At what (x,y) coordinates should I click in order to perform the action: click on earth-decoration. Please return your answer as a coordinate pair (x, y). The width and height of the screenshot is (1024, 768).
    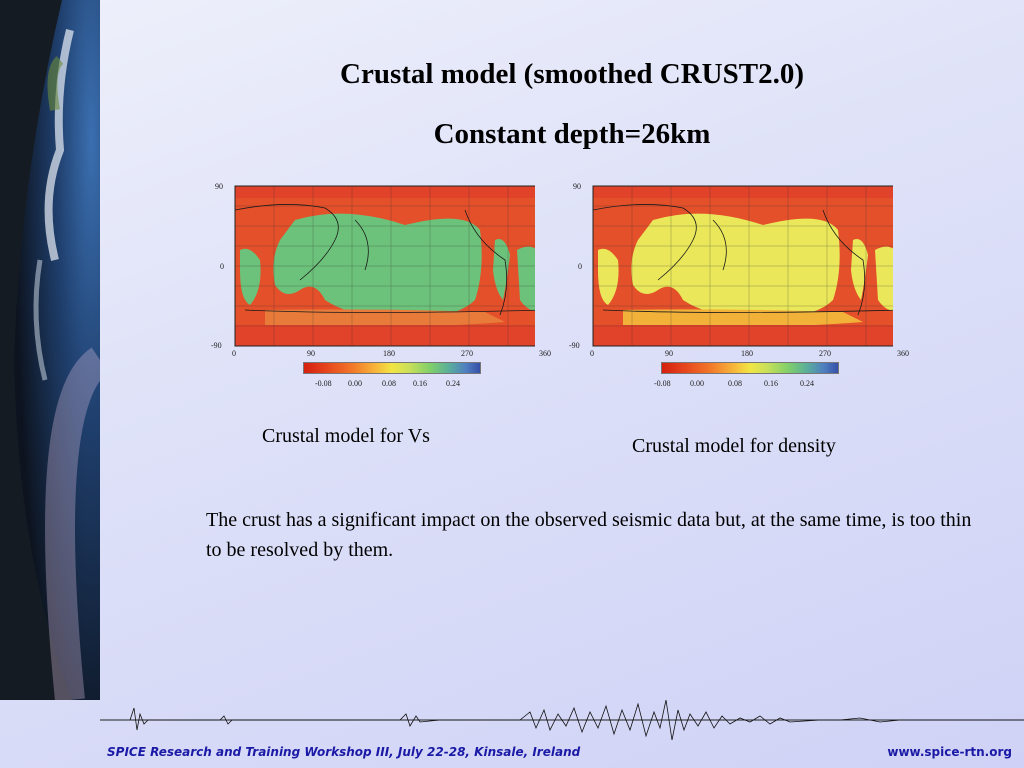
    Looking at the image, I should click on (50, 350).